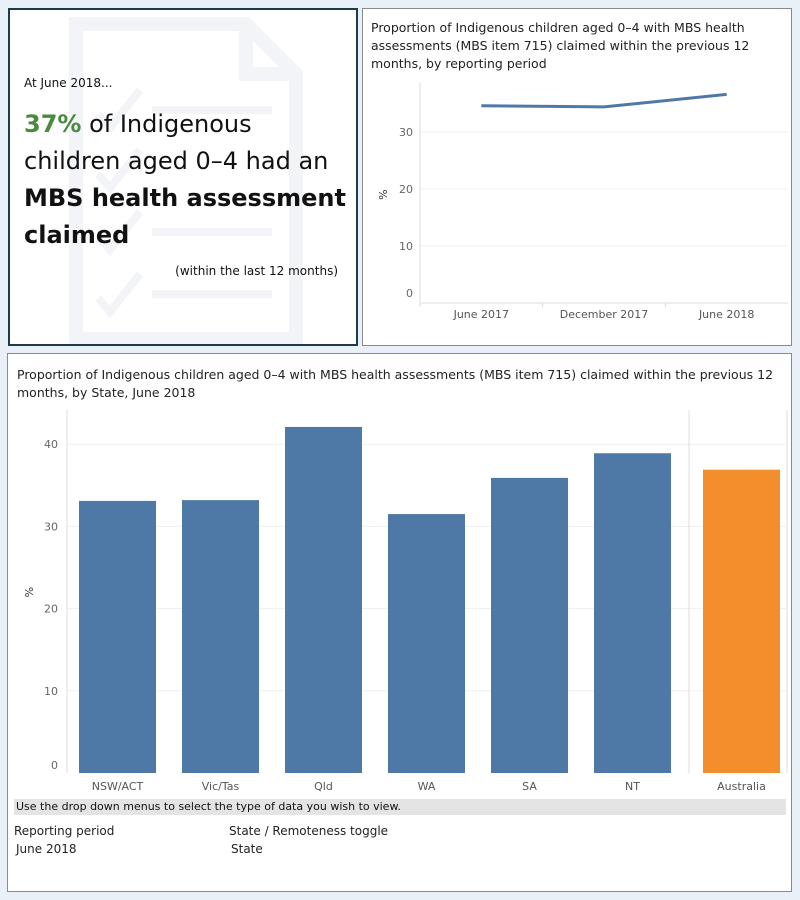 This screenshot has width=800, height=900. What do you see at coordinates (118, 786) in the screenshot?
I see `x-tick-label: NSW/ACT` at bounding box center [118, 786].